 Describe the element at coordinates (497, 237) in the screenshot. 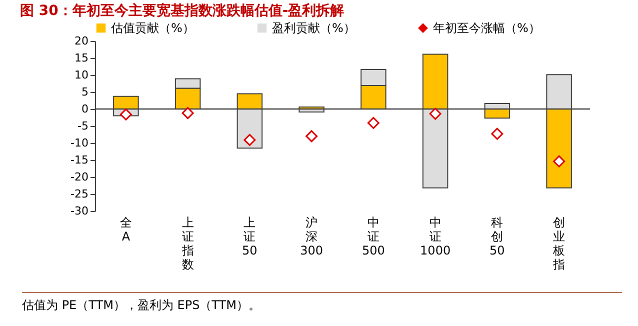

I see `x-tick-label: 科创50` at that location.